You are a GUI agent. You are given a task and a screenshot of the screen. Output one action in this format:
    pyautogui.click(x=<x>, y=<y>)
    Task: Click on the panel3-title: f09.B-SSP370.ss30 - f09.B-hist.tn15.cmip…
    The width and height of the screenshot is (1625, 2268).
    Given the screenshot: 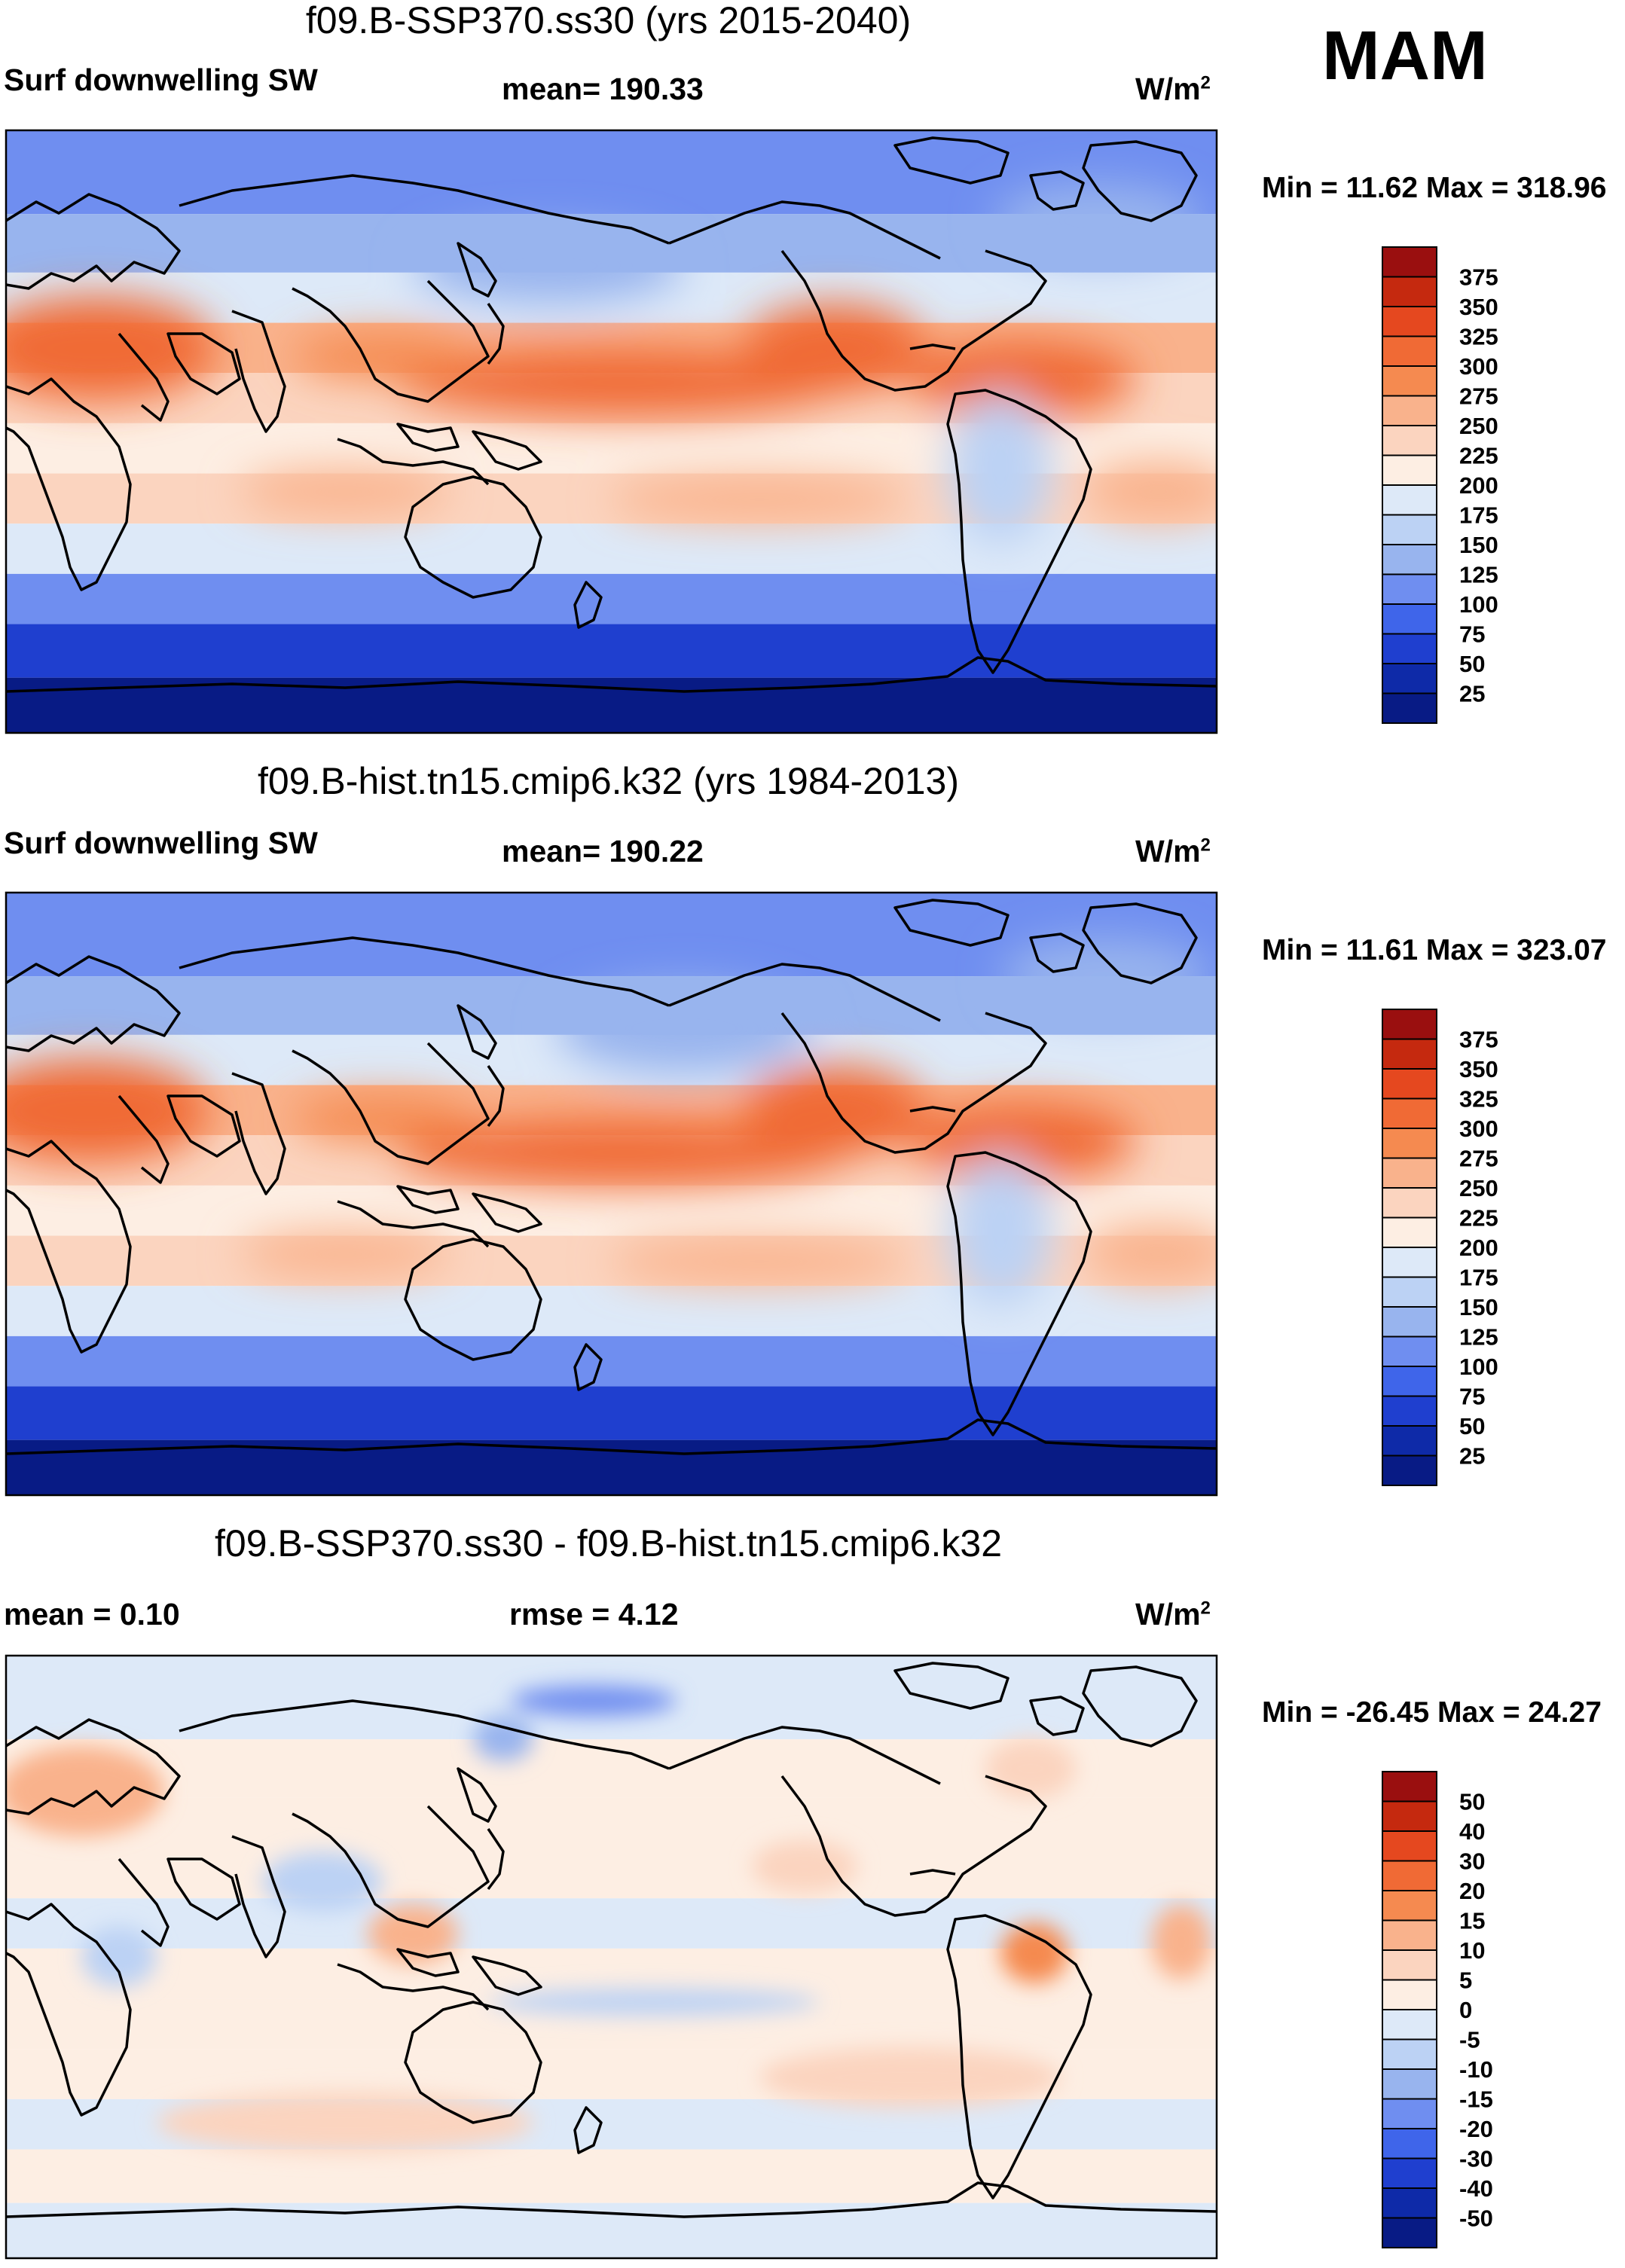 What is the action you would take?
    pyautogui.click(x=608, y=1543)
    